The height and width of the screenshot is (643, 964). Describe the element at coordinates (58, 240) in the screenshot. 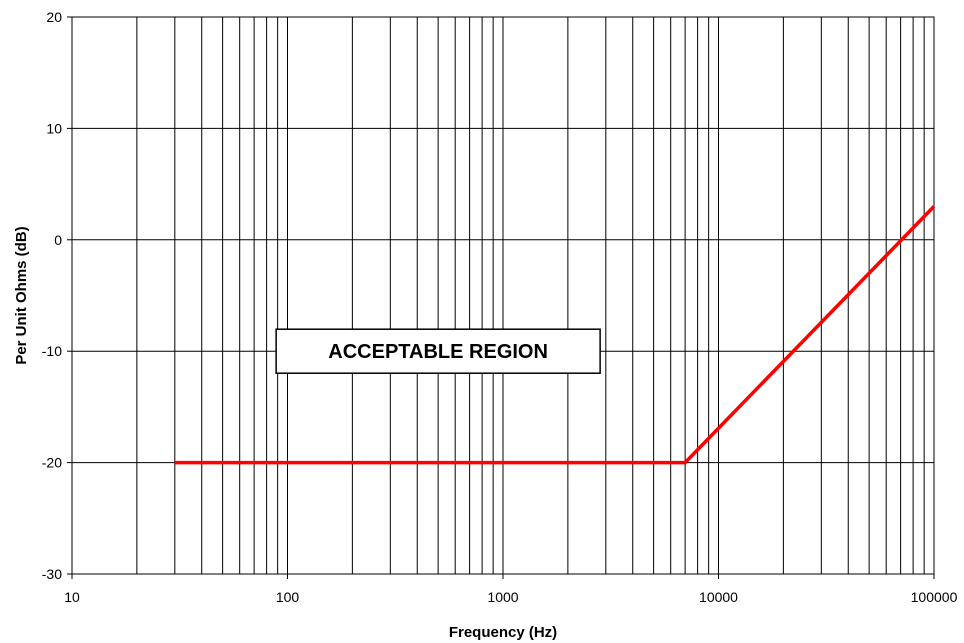

I see `y-tick-label: 0` at that location.